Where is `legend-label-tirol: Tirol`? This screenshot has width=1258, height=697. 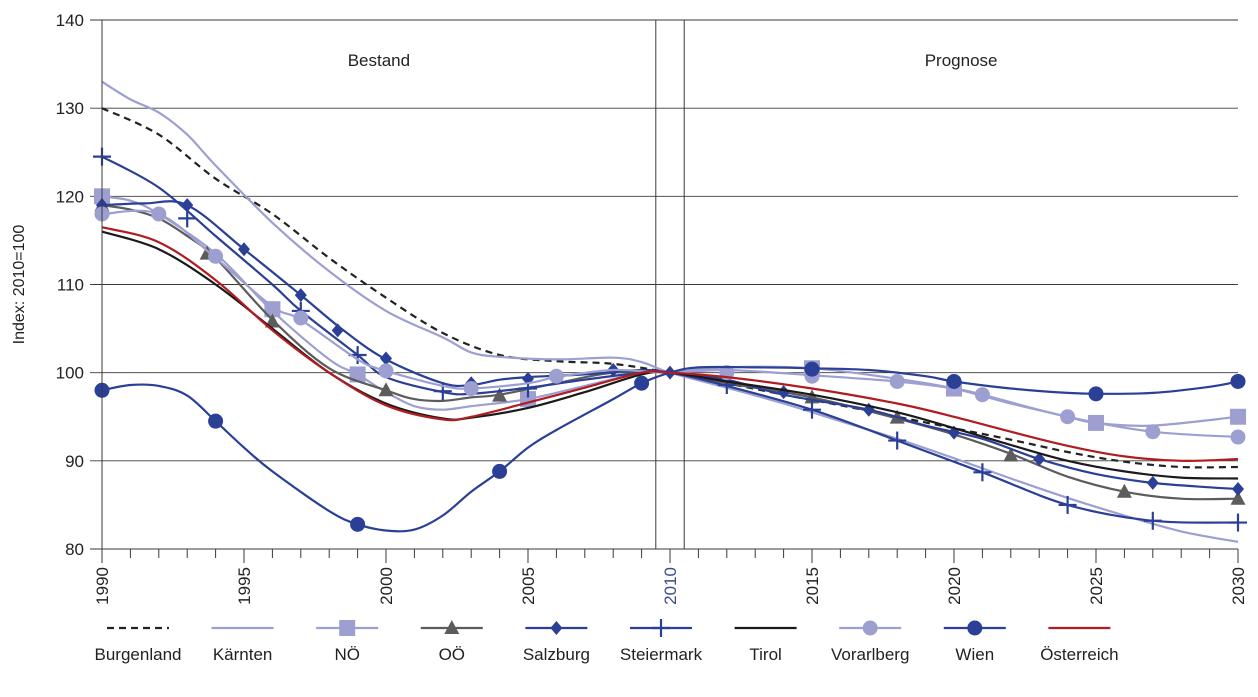
legend-label-tirol: Tirol is located at coordinates (765, 654).